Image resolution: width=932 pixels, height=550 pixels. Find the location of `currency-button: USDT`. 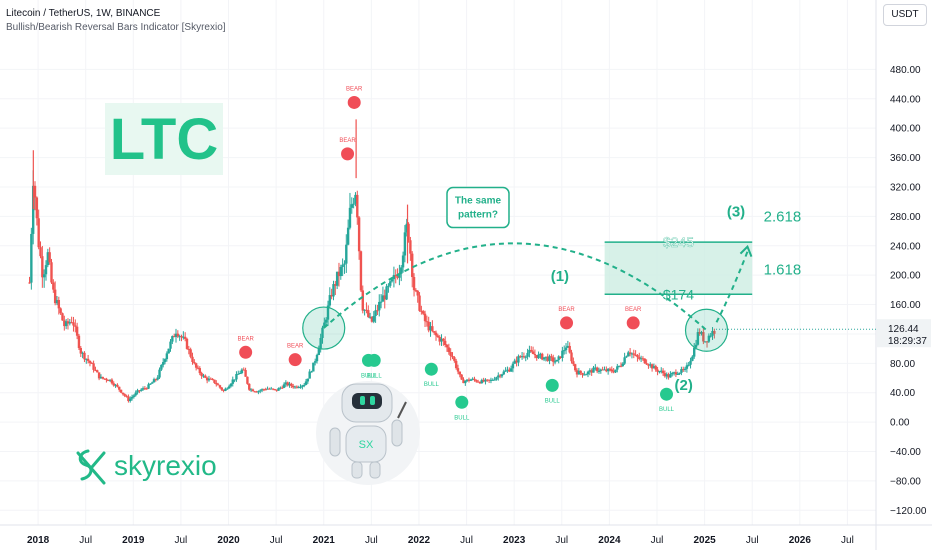

currency-button: USDT is located at coordinates (905, 15).